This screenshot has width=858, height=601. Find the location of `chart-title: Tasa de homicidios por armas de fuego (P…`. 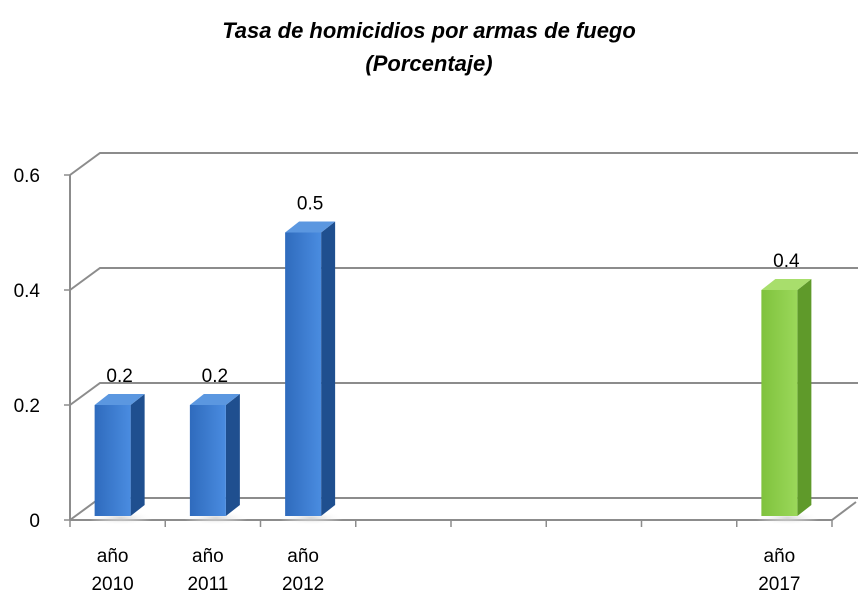

chart-title: Tasa de homicidios por armas de fuego (P… is located at coordinates (429, 47).